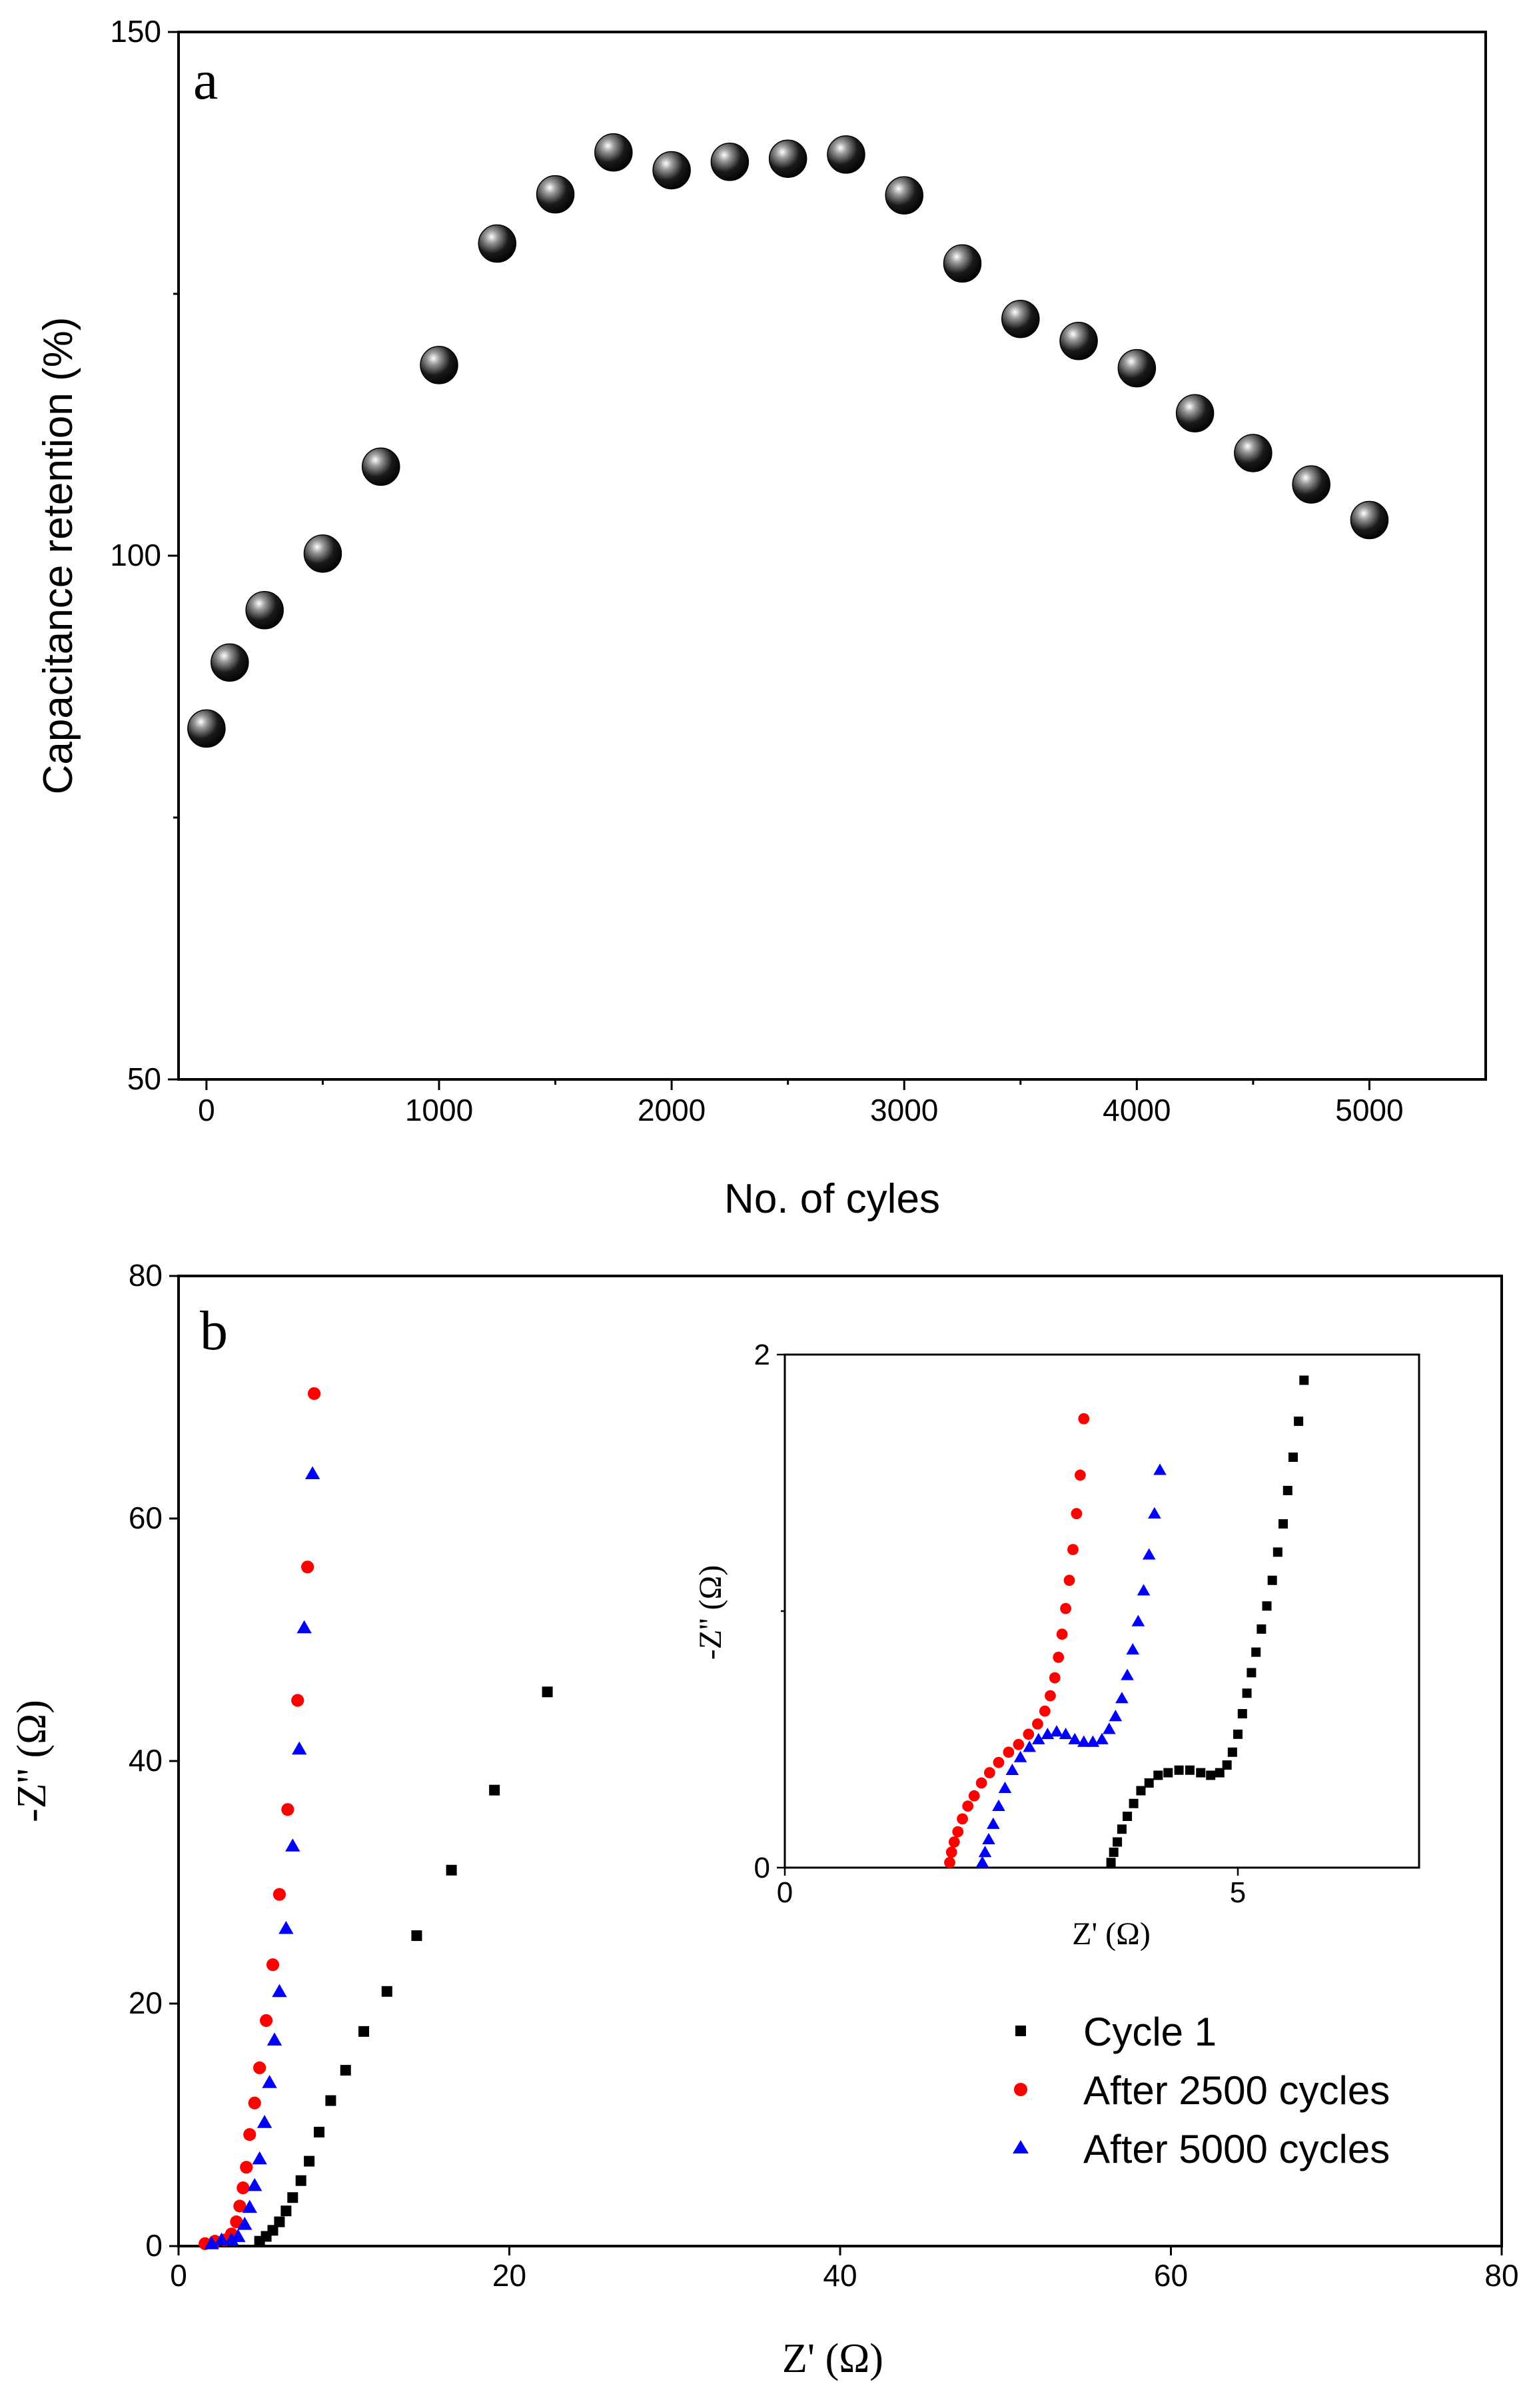 This screenshot has width=1525, height=2408. Describe the element at coordinates (832, 2358) in the screenshot. I see `panel-b-x-axis-label: Z' (Ω)` at that location.